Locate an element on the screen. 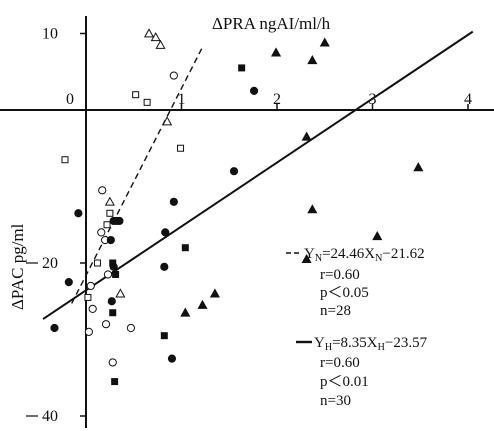 The image size is (494, 431). dashed-line-stat: r=0.60 is located at coordinates (340, 275).